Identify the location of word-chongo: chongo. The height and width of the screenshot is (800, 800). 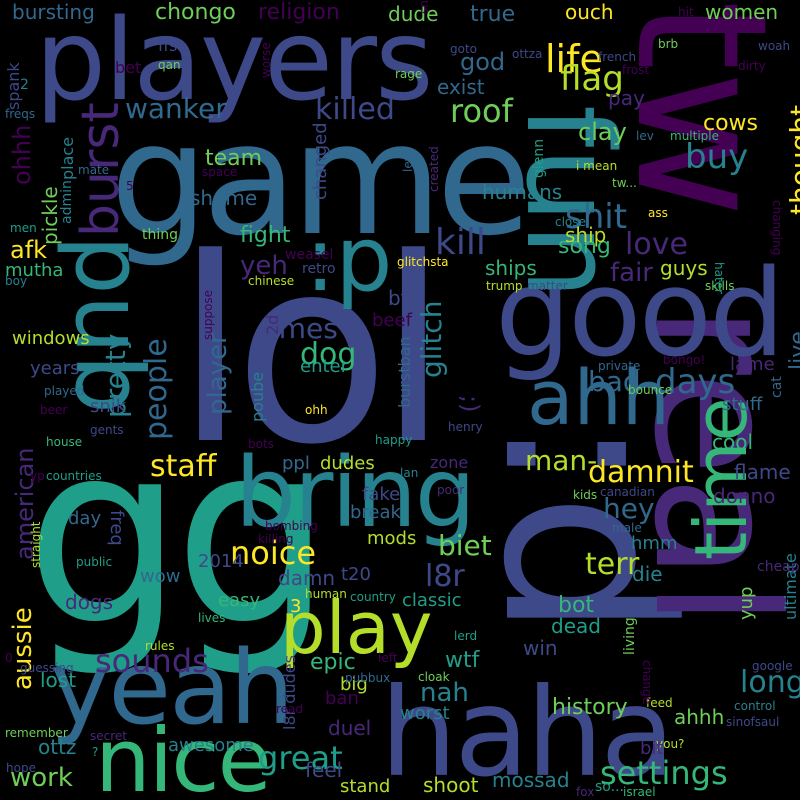
(195, 12).